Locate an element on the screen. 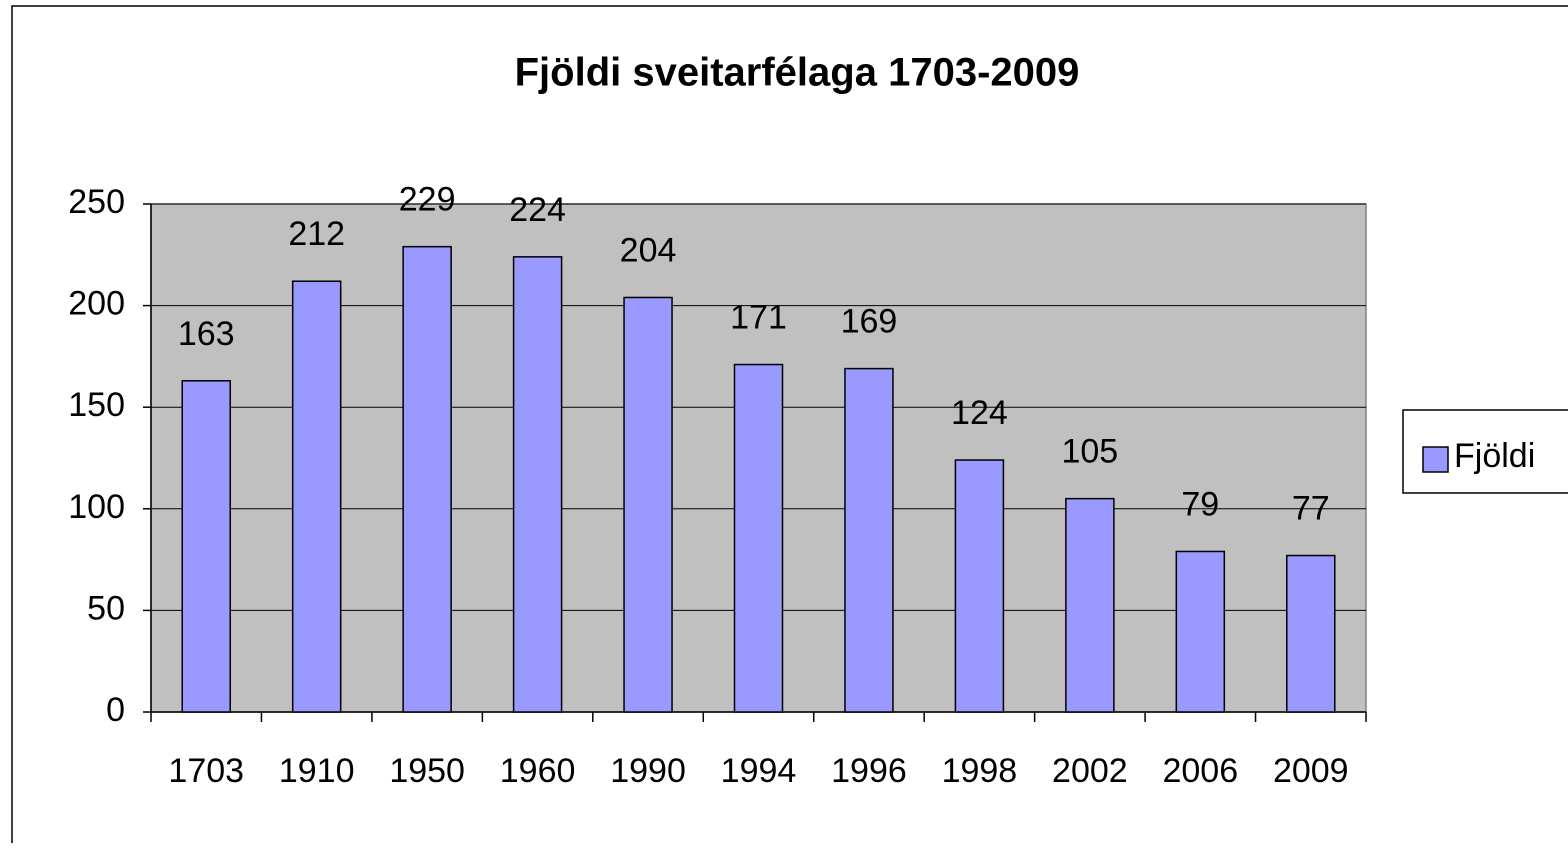 Image resolution: width=1568 pixels, height=848 pixels. y-tick-label: 200 is located at coordinates (96, 304).